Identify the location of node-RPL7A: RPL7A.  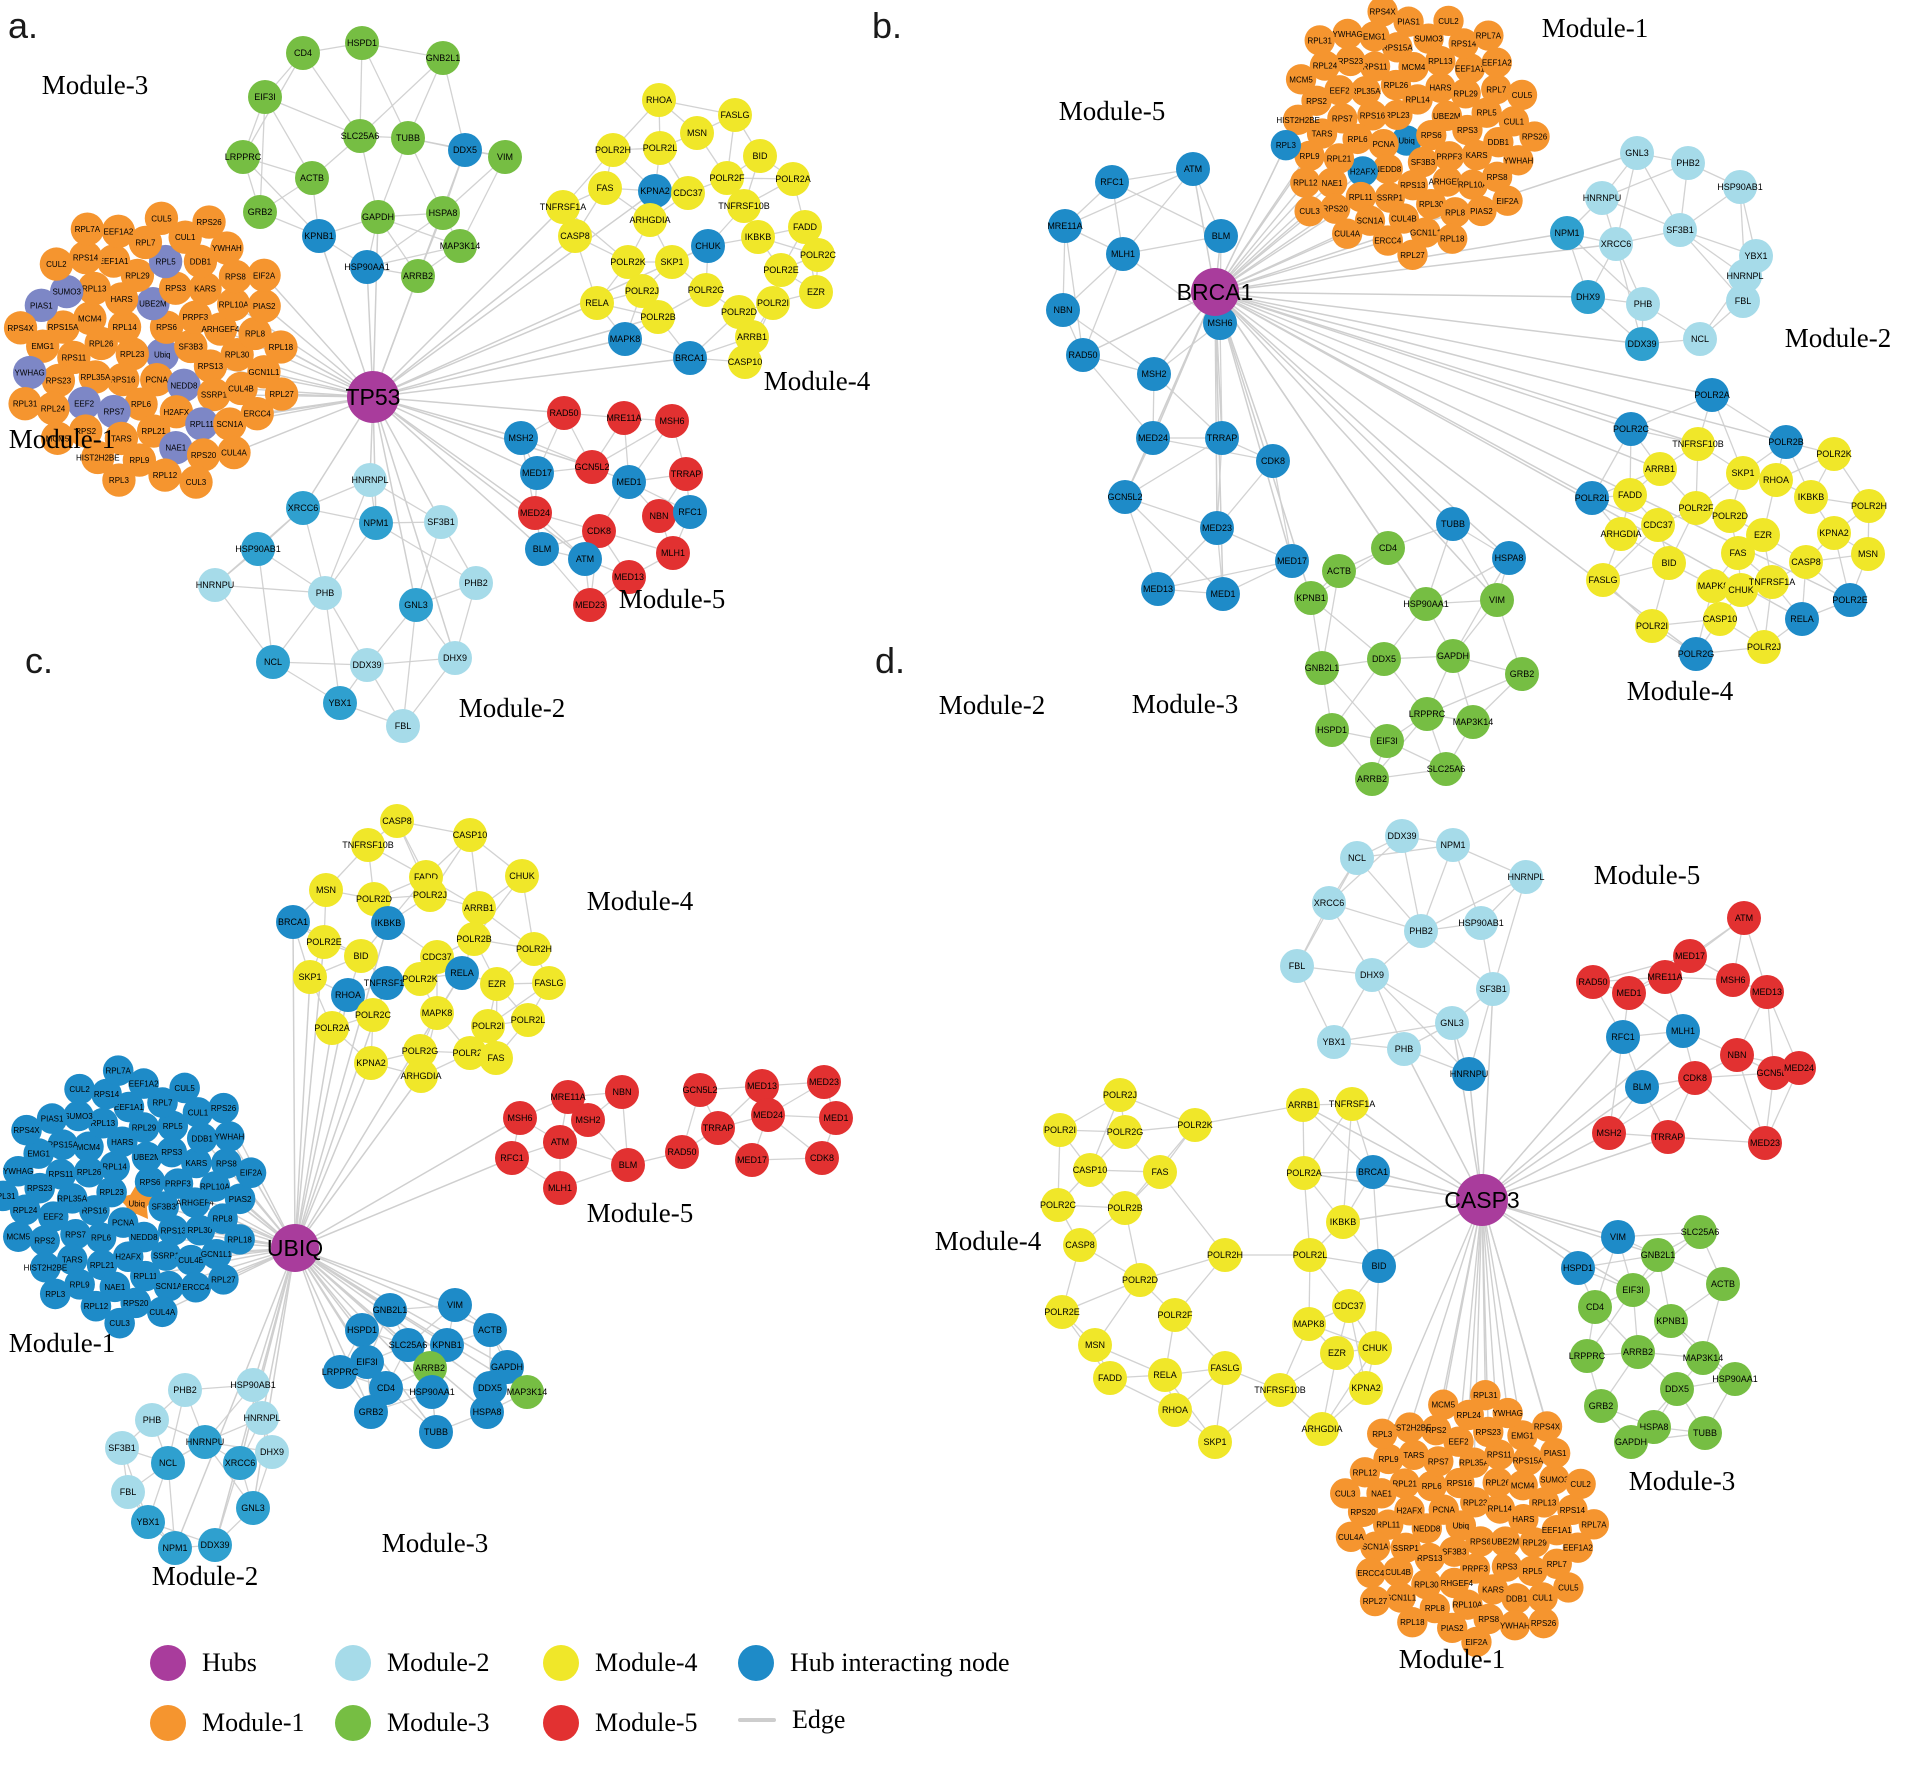
(87, 229).